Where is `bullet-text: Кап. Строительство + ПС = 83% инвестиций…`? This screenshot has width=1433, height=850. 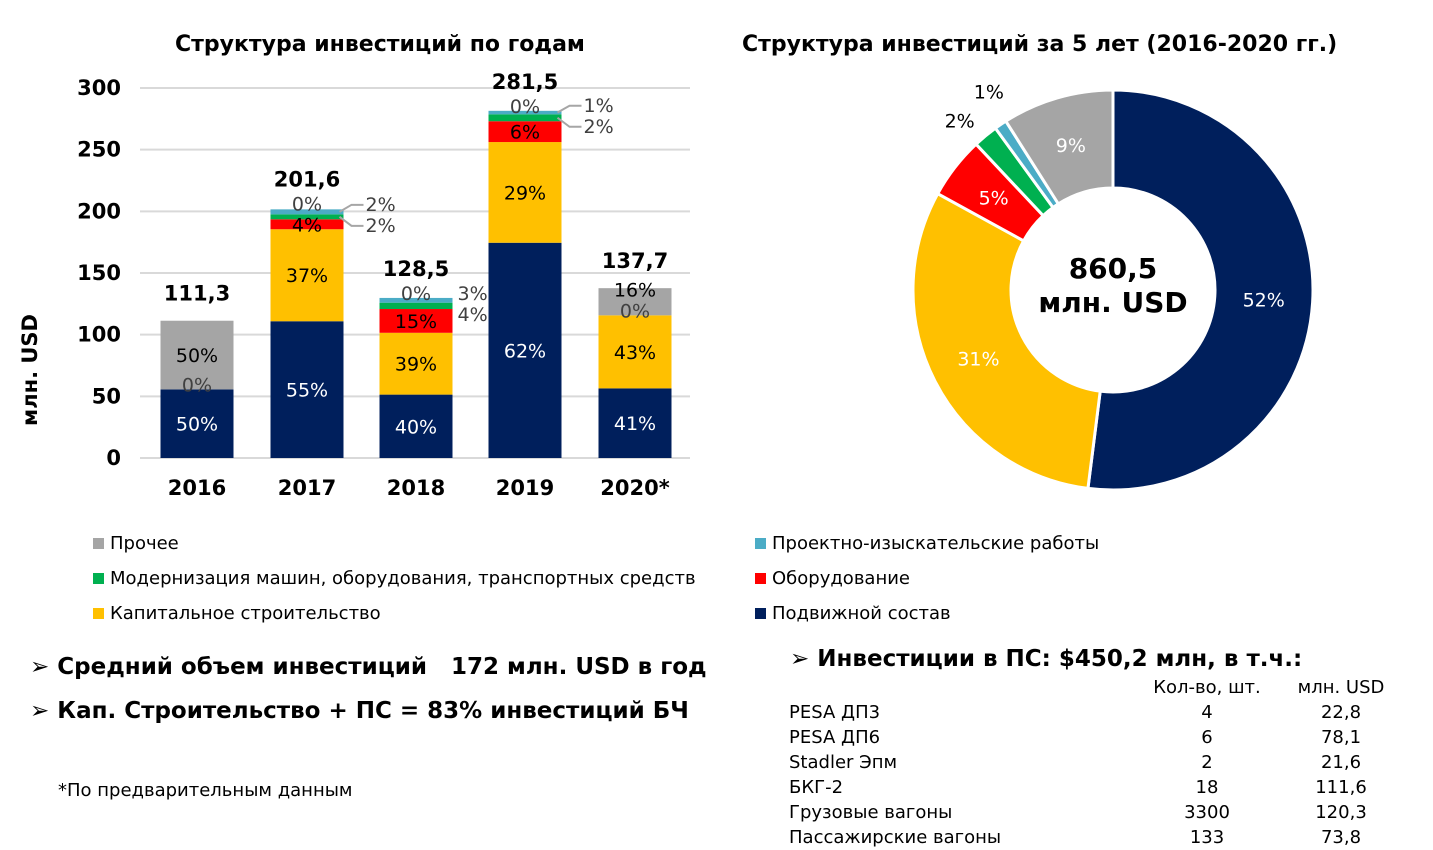
bullet-text: Кап. Строительство + ПС = 83% инвестиций… is located at coordinates (373, 711).